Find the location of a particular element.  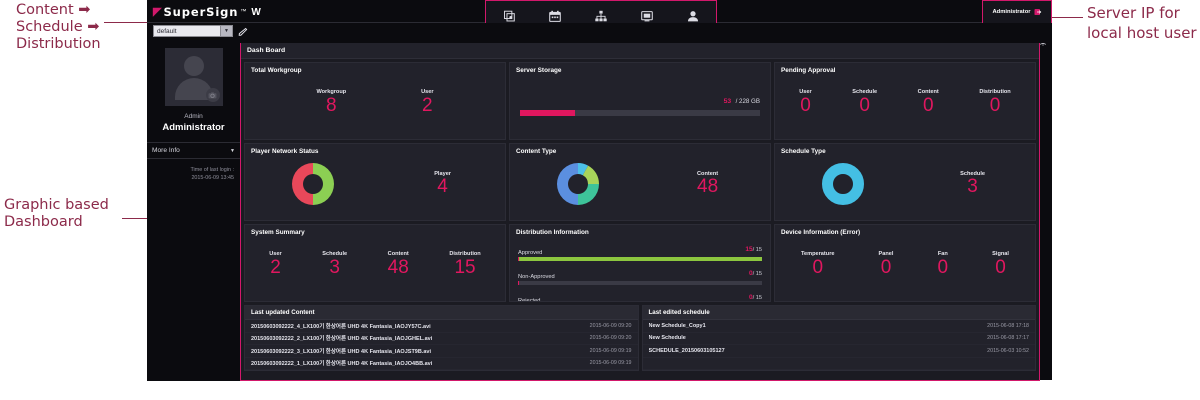

dist-label: Non-Approved is located at coordinates (536, 277).